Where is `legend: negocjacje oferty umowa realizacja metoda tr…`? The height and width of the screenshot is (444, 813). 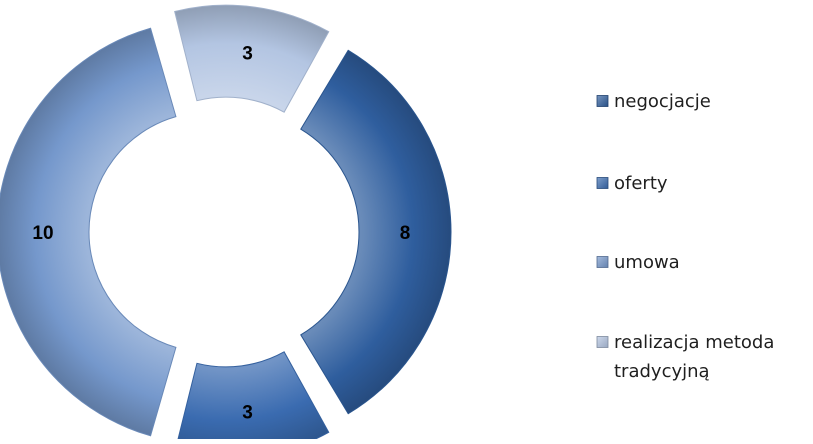 legend: negocjacje oferty umowa realizacja metoda tr… is located at coordinates (685, 236).